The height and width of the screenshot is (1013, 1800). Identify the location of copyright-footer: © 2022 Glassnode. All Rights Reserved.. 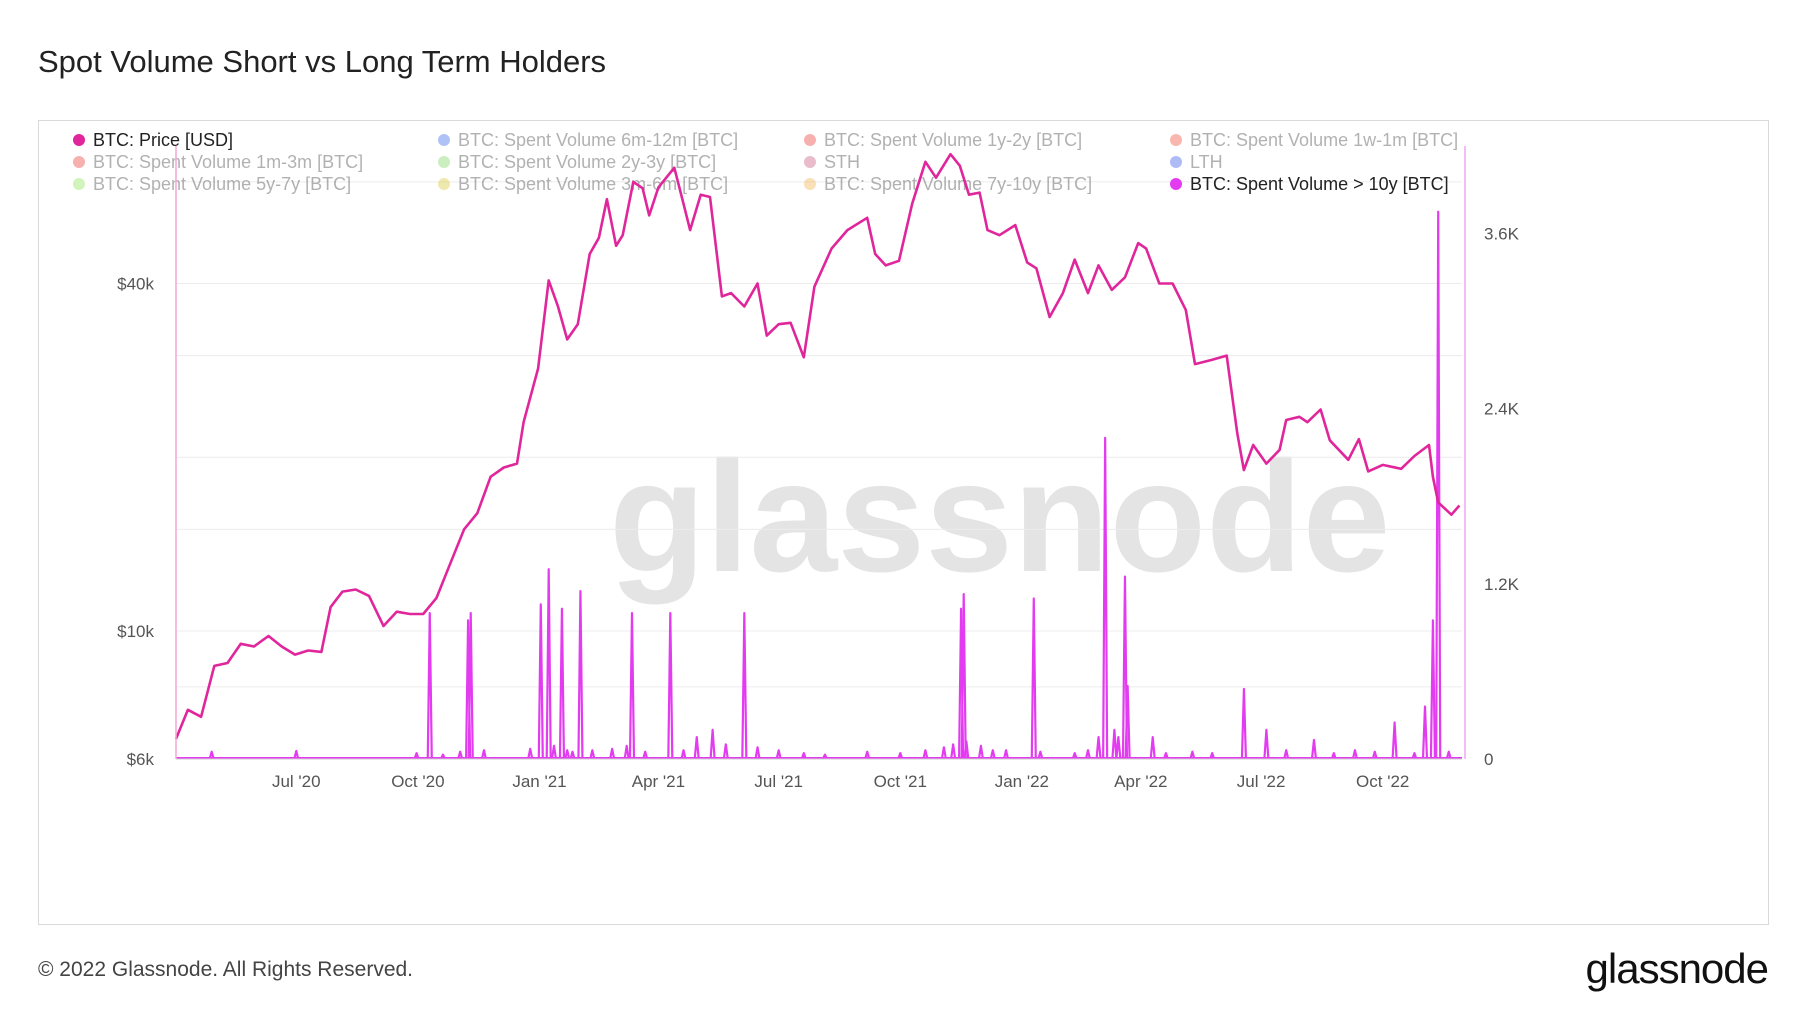
(226, 969).